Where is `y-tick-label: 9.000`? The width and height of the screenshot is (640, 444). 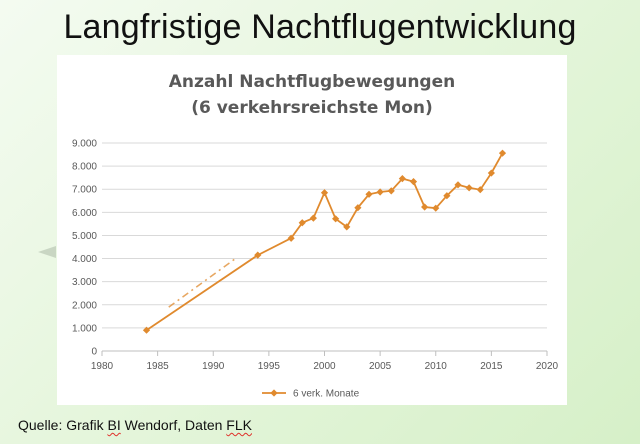
y-tick-label: 9.000 is located at coordinates (84, 144).